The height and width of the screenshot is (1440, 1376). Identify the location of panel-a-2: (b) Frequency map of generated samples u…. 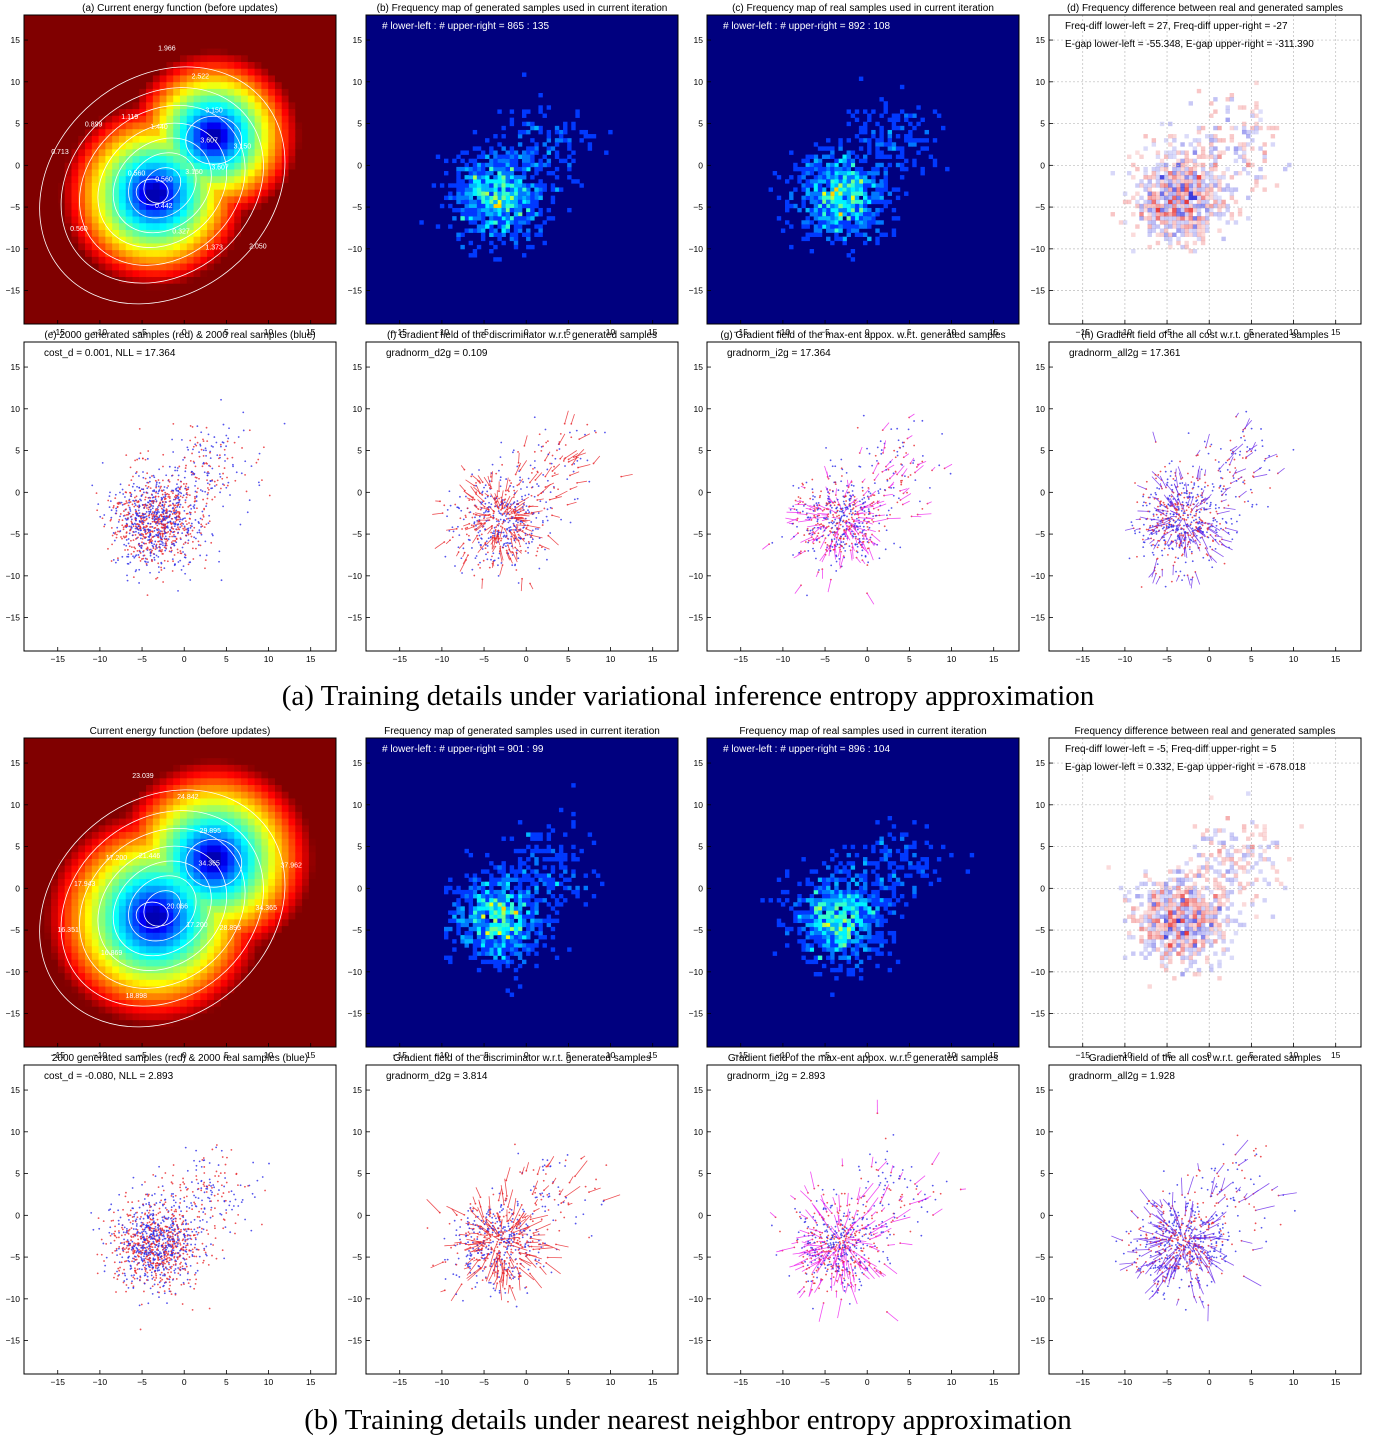
(513, 170).